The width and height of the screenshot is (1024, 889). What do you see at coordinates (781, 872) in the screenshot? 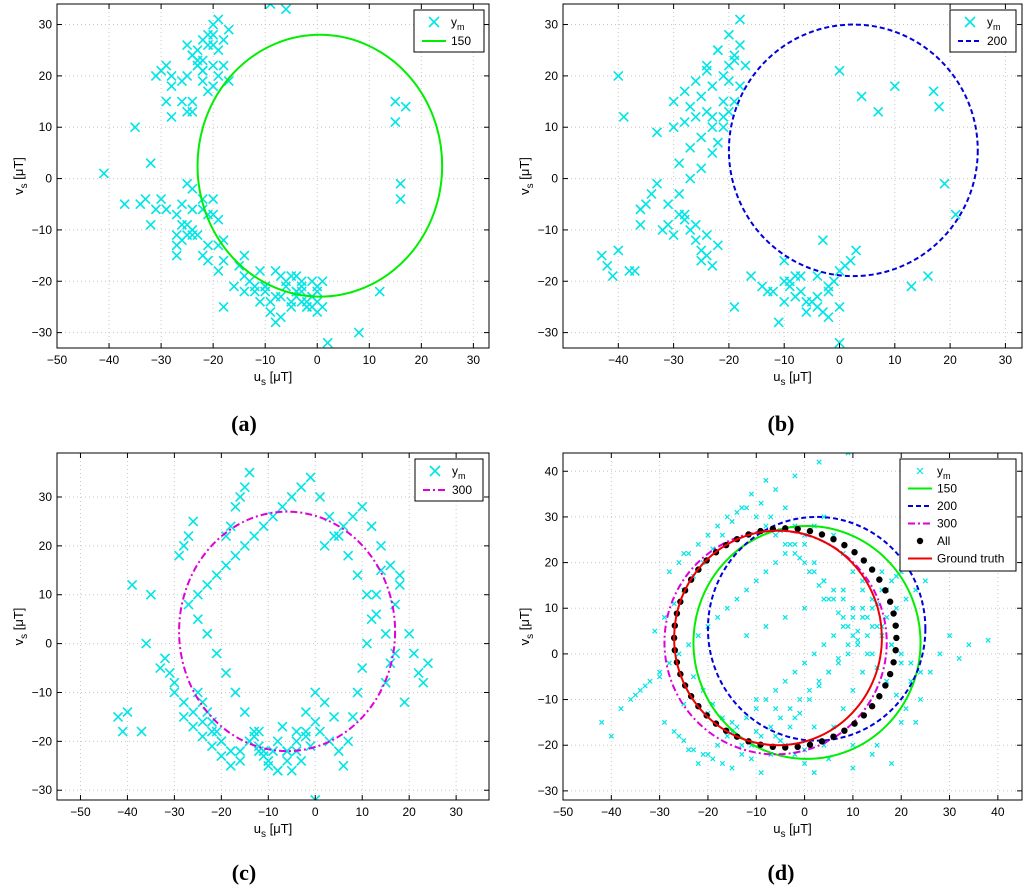
I see `panel-caption: (d)` at bounding box center [781, 872].